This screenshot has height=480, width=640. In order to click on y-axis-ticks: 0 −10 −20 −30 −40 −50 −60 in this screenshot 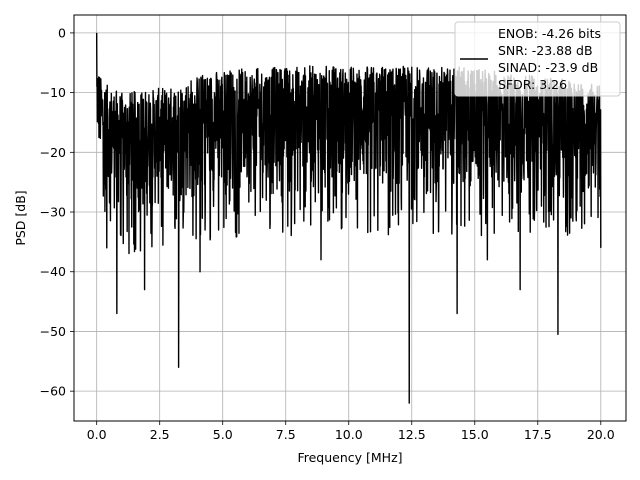, I will do `click(57, 212)`.